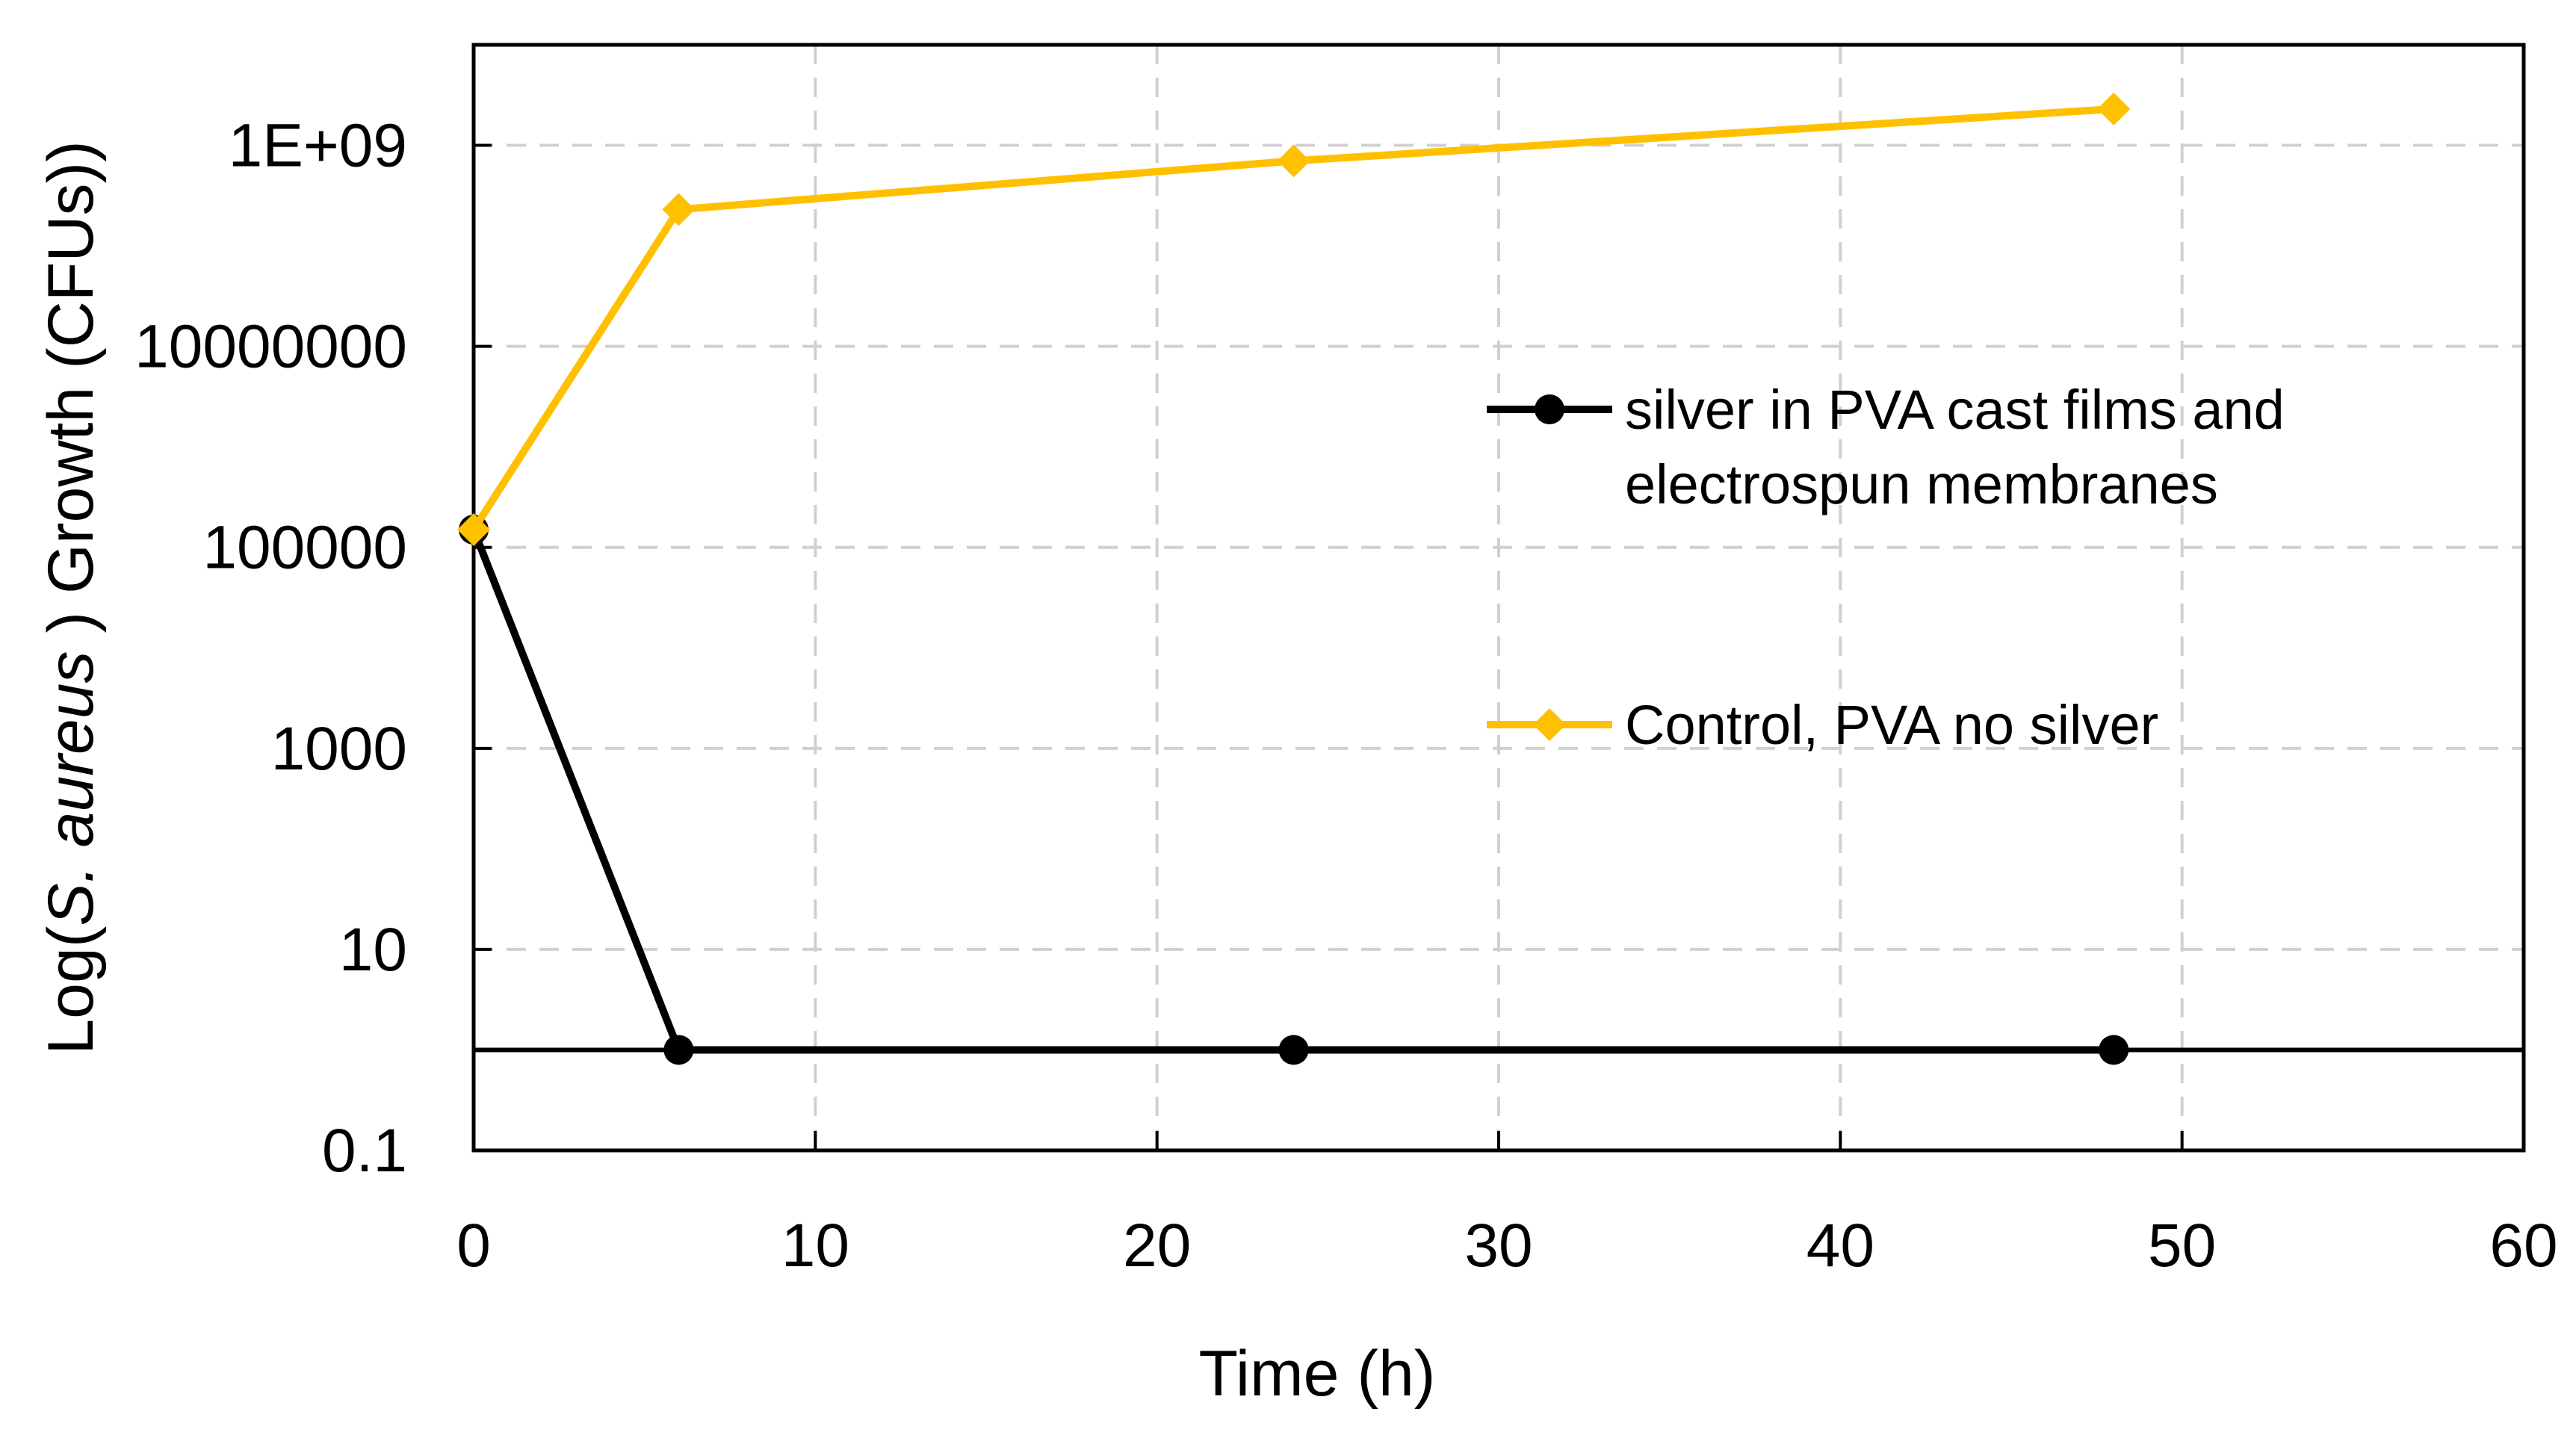 This screenshot has height=1441, width=2576. I want to click on legend-label: electrospun membranes, so click(1921, 484).